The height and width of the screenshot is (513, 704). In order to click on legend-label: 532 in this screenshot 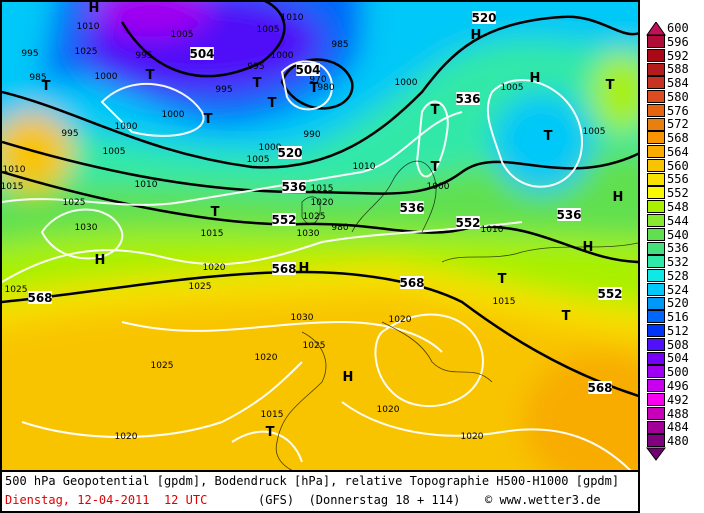, I will do `click(678, 262)`.